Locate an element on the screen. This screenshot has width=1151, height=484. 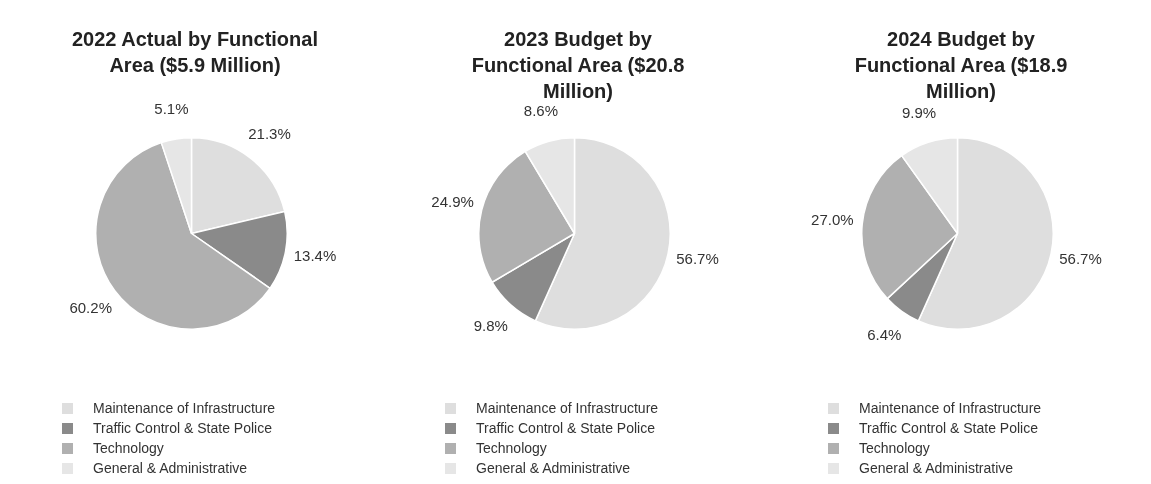
data-label: 21.3% is located at coordinates (269, 134).